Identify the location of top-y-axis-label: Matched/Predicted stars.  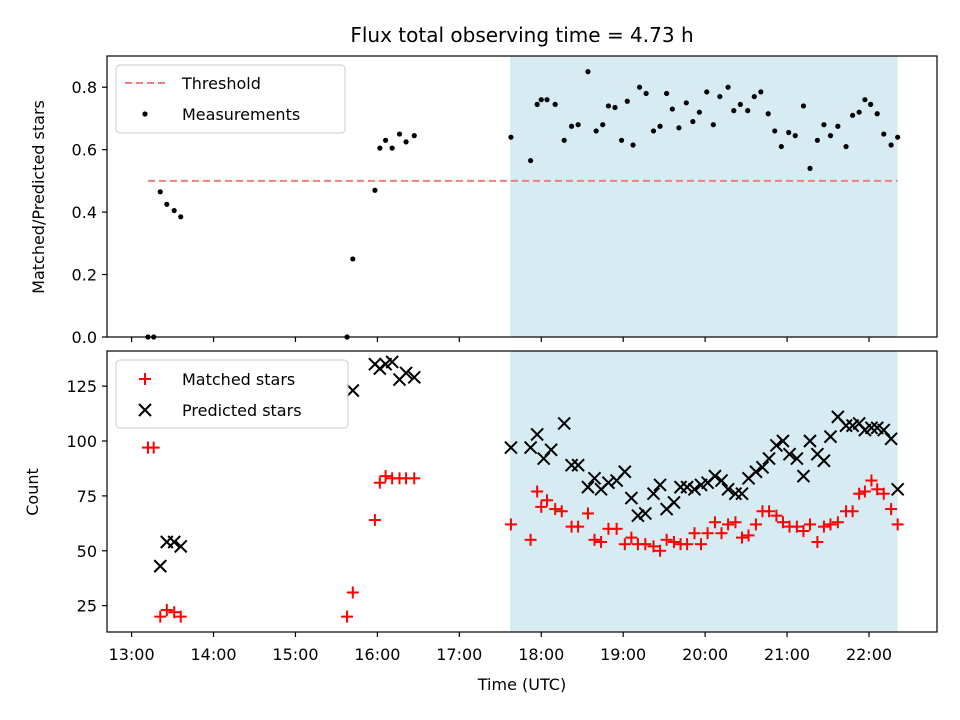
(38, 197).